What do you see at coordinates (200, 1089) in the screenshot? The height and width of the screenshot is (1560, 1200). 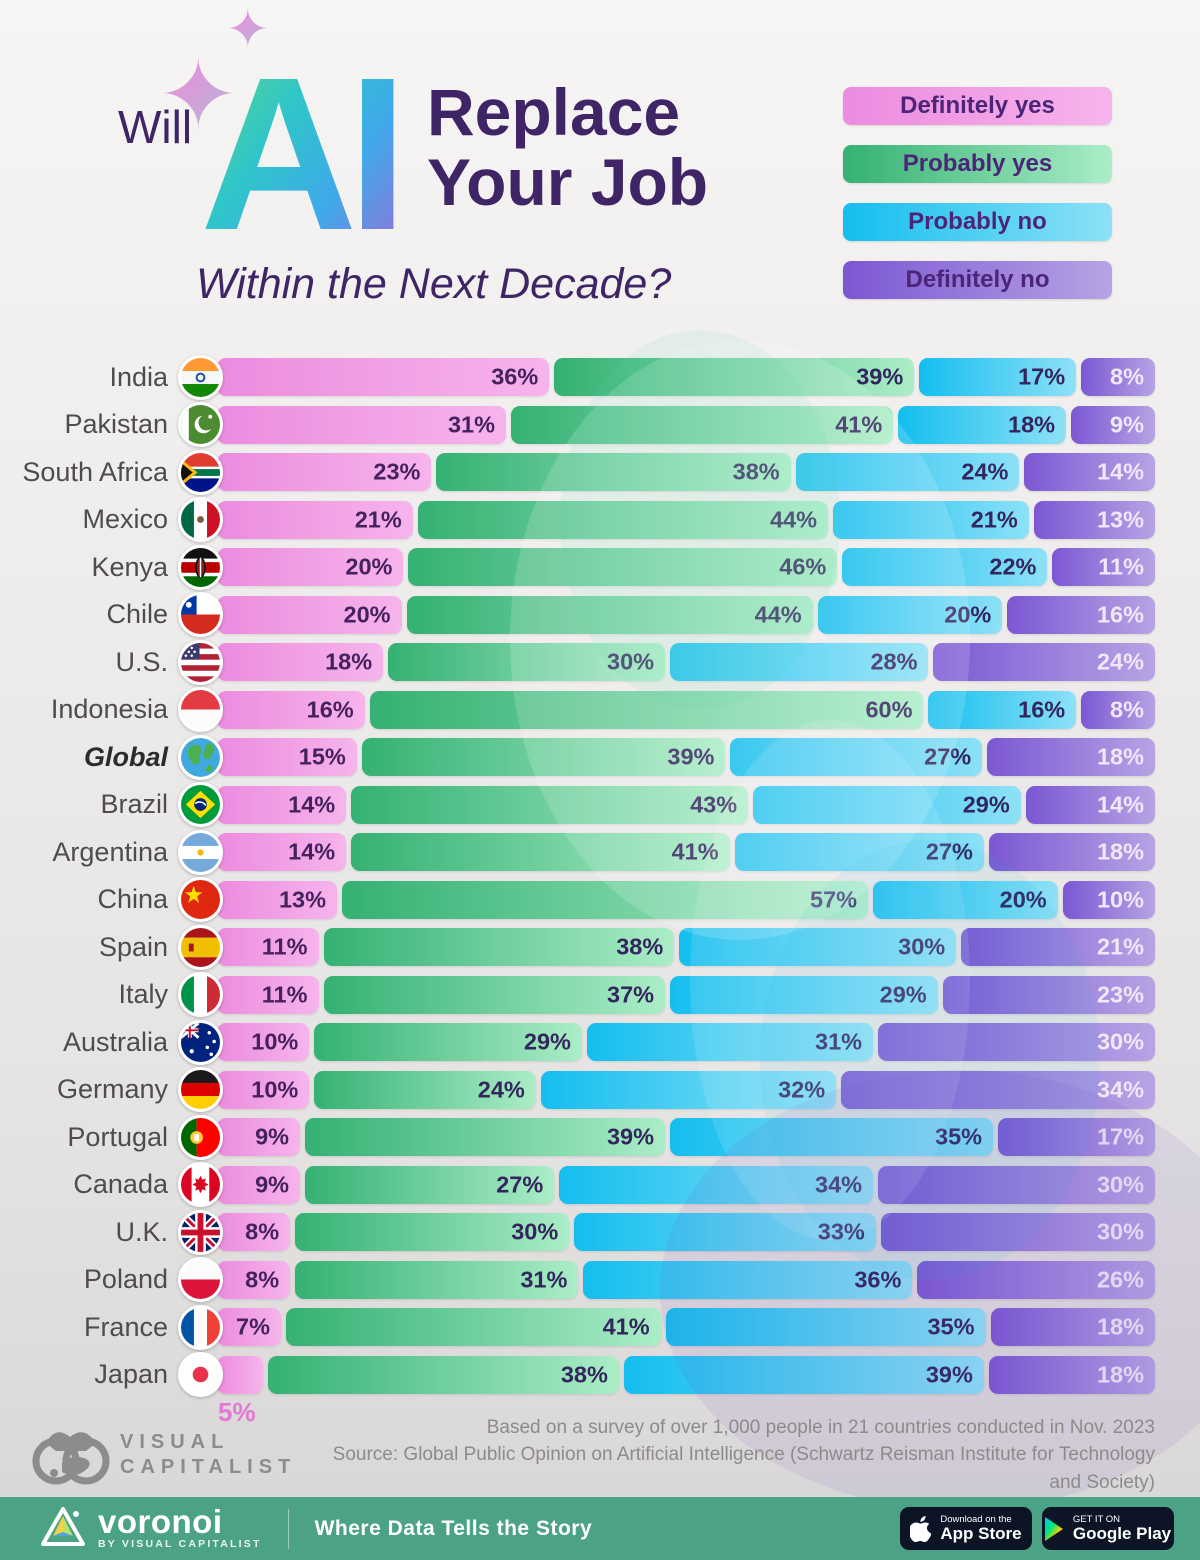 I see `germany-flag-icon` at bounding box center [200, 1089].